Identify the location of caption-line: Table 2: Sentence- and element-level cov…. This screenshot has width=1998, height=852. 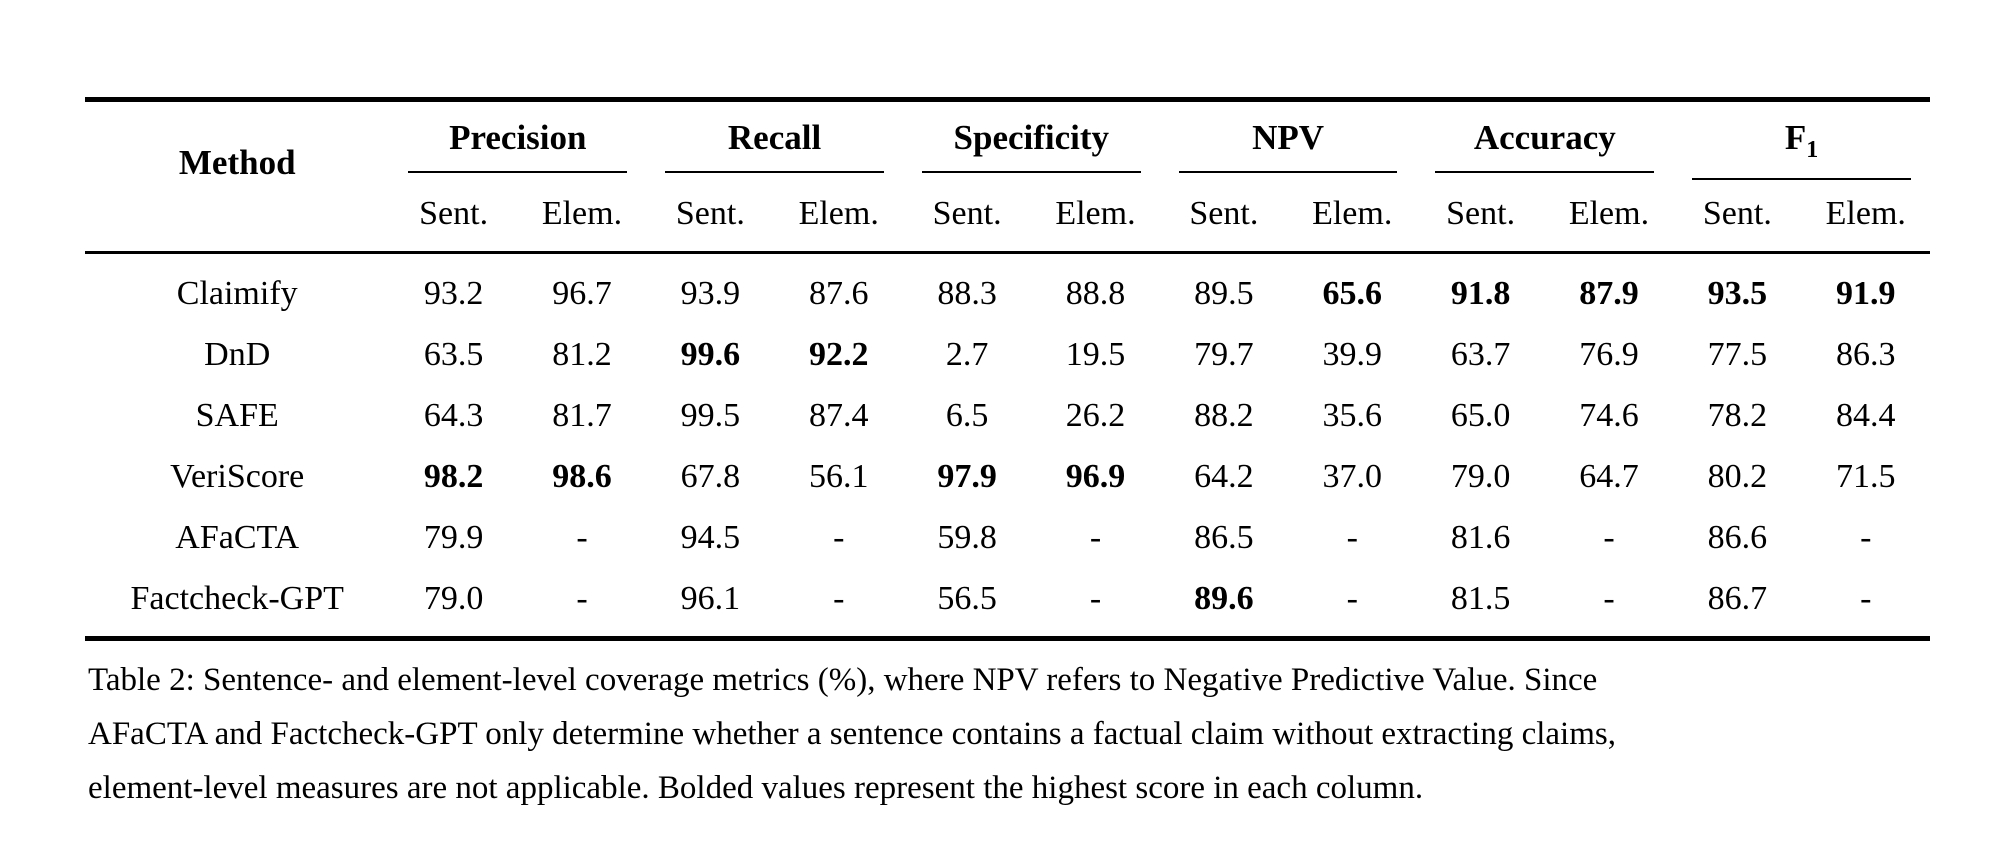
(843, 680).